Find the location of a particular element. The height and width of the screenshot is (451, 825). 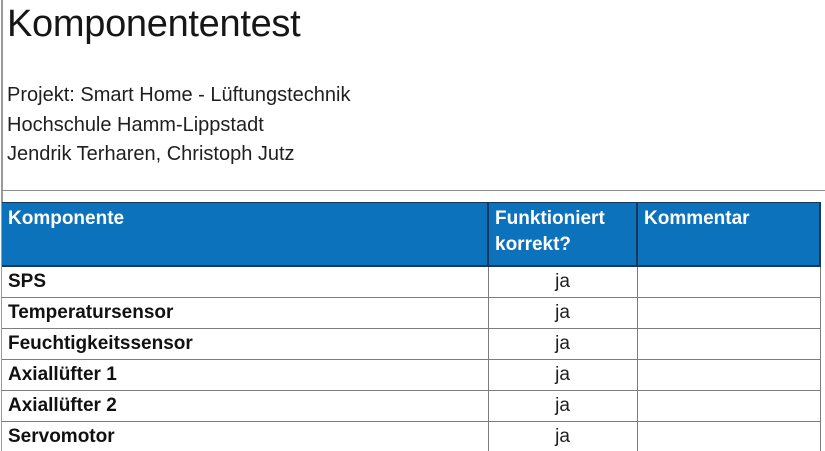

table-row: Axiallüfter 1 ja is located at coordinates (411, 375).